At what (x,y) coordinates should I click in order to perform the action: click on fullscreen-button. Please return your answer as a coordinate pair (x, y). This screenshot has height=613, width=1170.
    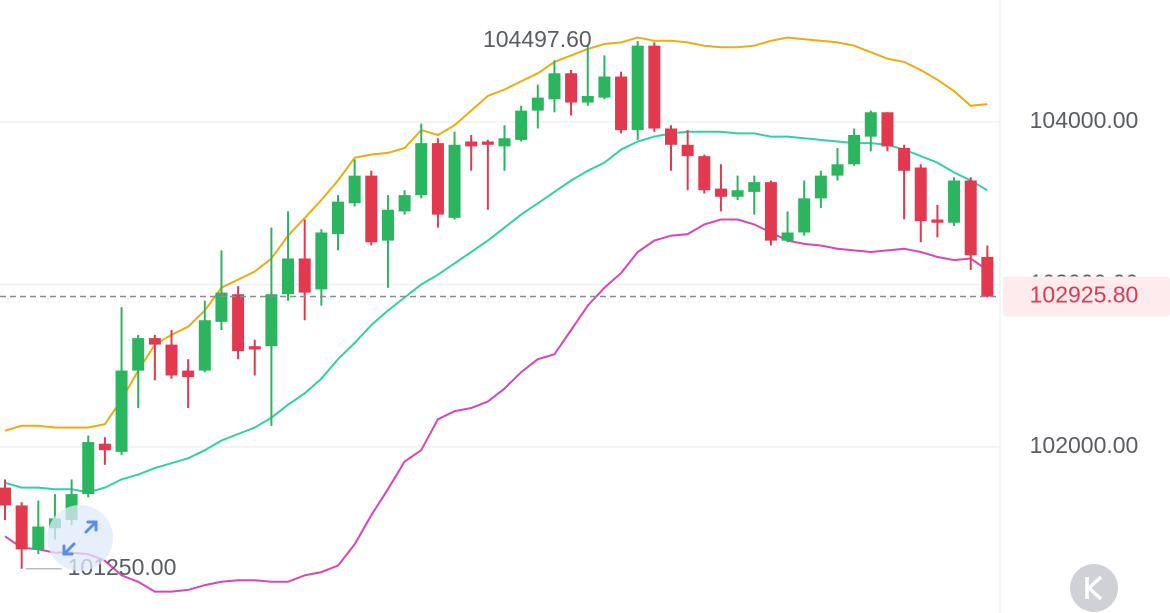
    Looking at the image, I should click on (80, 538).